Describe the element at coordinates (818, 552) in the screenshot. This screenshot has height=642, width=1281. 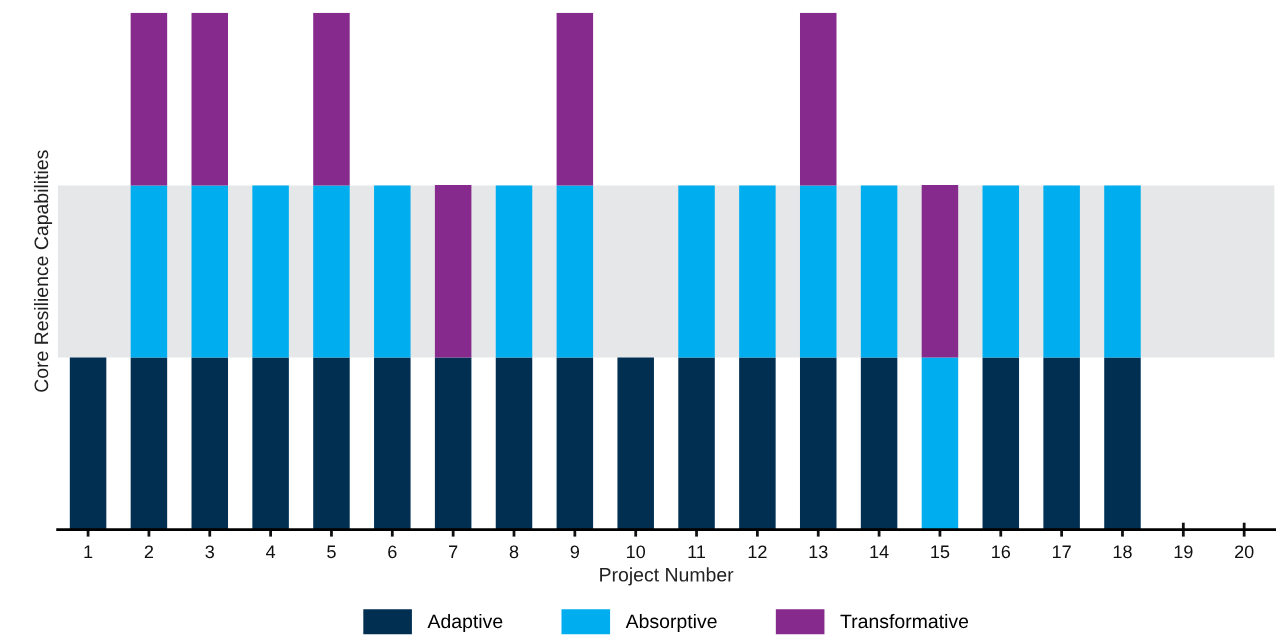
I see `x-tick-label: 13` at that location.